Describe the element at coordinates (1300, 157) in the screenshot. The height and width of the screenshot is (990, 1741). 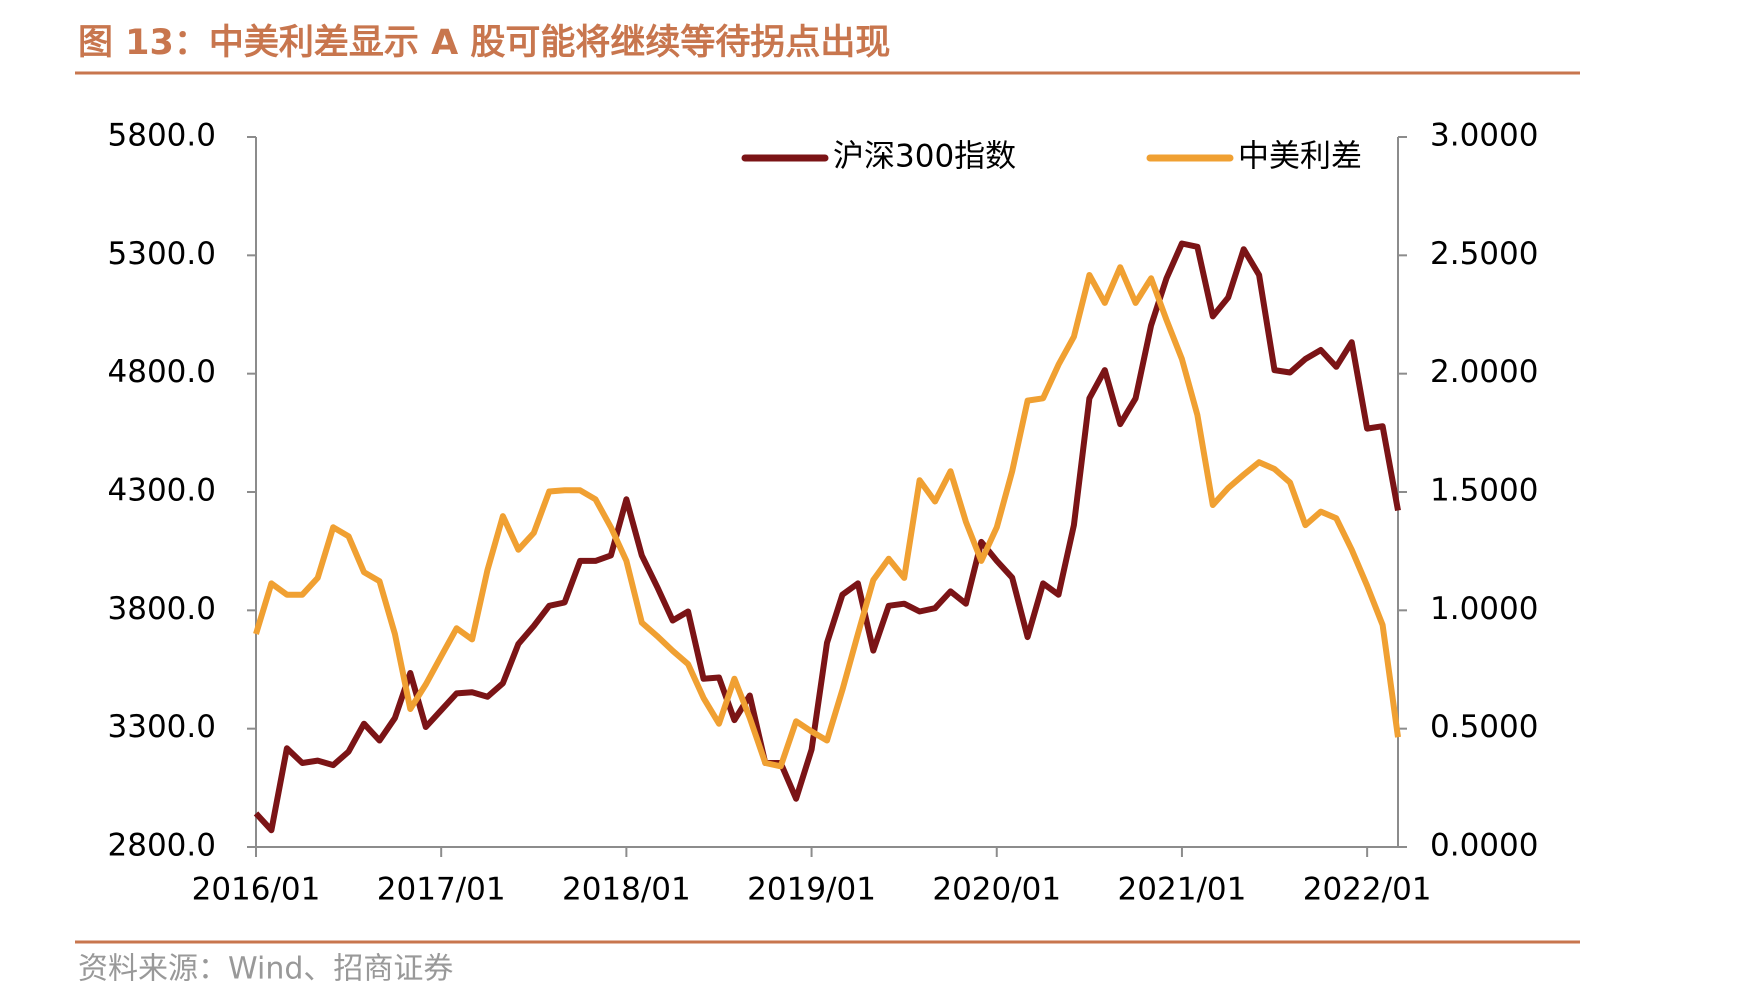
I see `legend-label: 中美利差` at that location.